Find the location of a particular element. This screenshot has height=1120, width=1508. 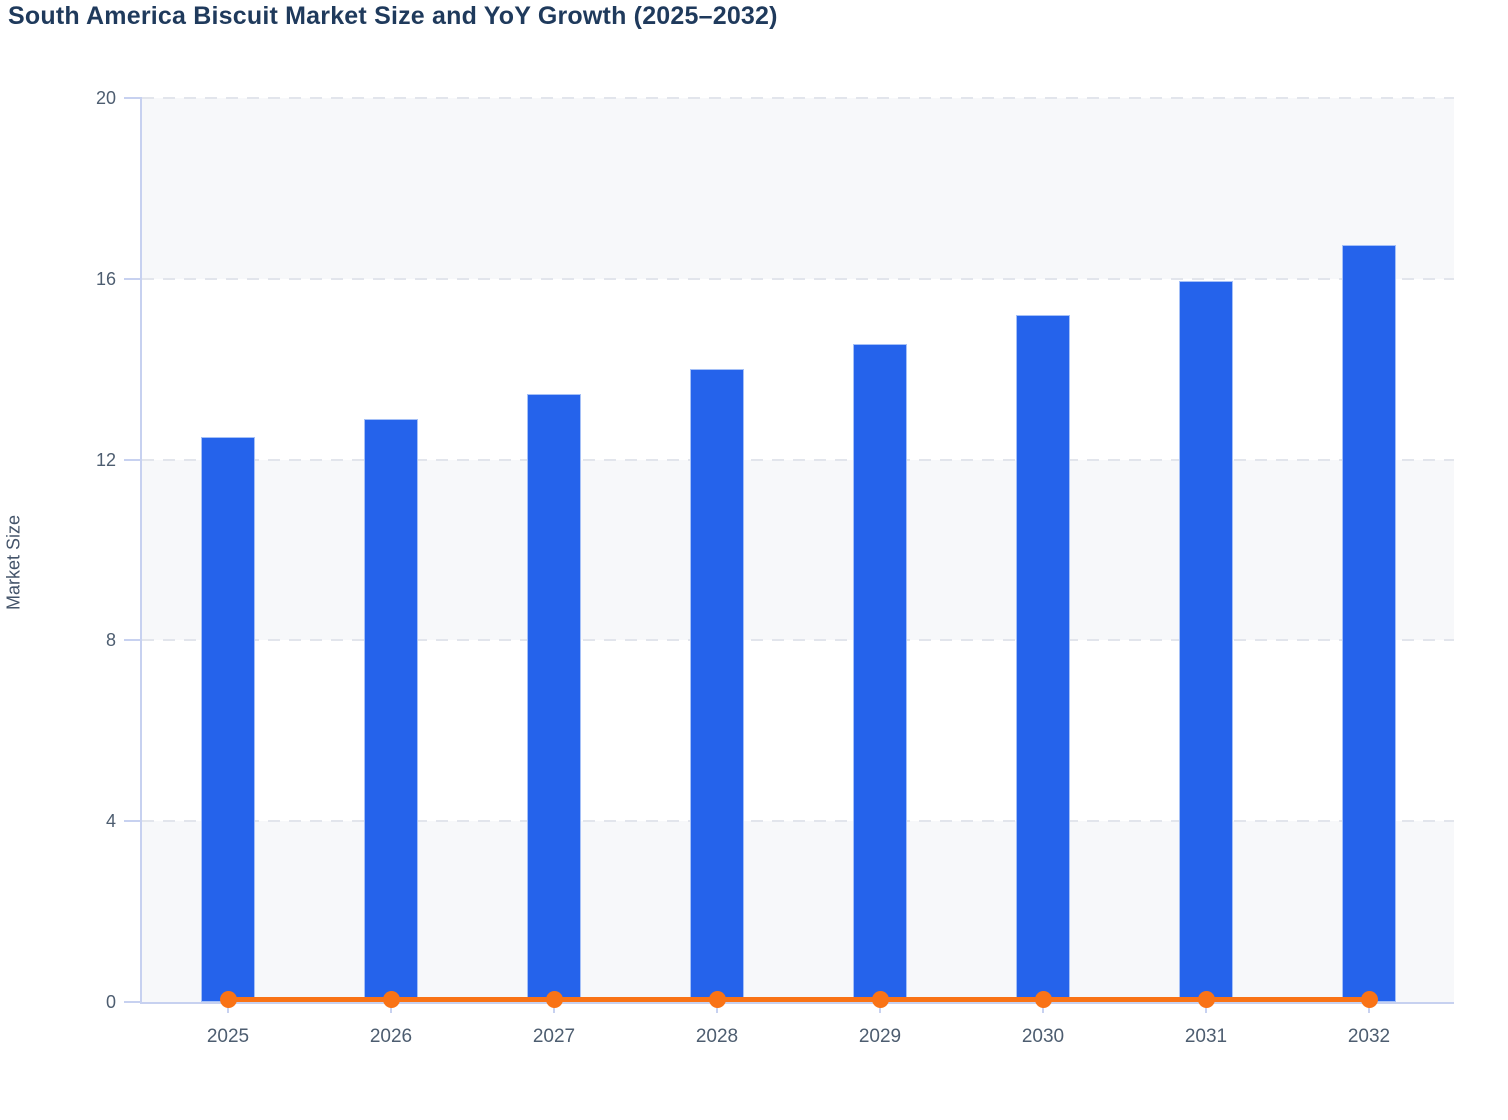

y-tick-label: 16 is located at coordinates (105, 278).